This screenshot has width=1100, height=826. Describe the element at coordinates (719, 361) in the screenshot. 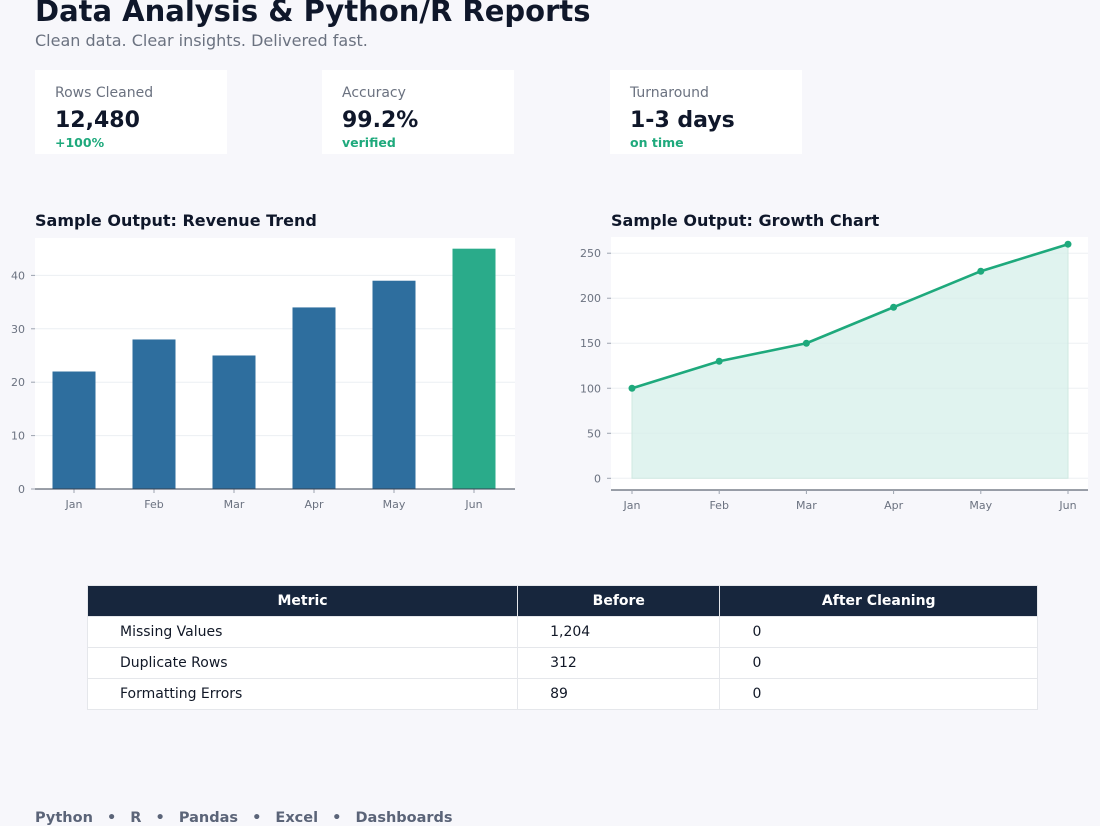

I see `data-point-feb` at that location.